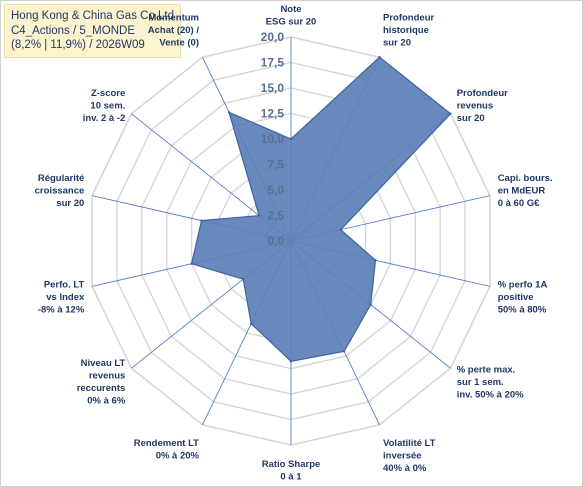  Describe the element at coordinates (275, 190) in the screenshot. I see `radial-tick-label: 5,0` at that location.